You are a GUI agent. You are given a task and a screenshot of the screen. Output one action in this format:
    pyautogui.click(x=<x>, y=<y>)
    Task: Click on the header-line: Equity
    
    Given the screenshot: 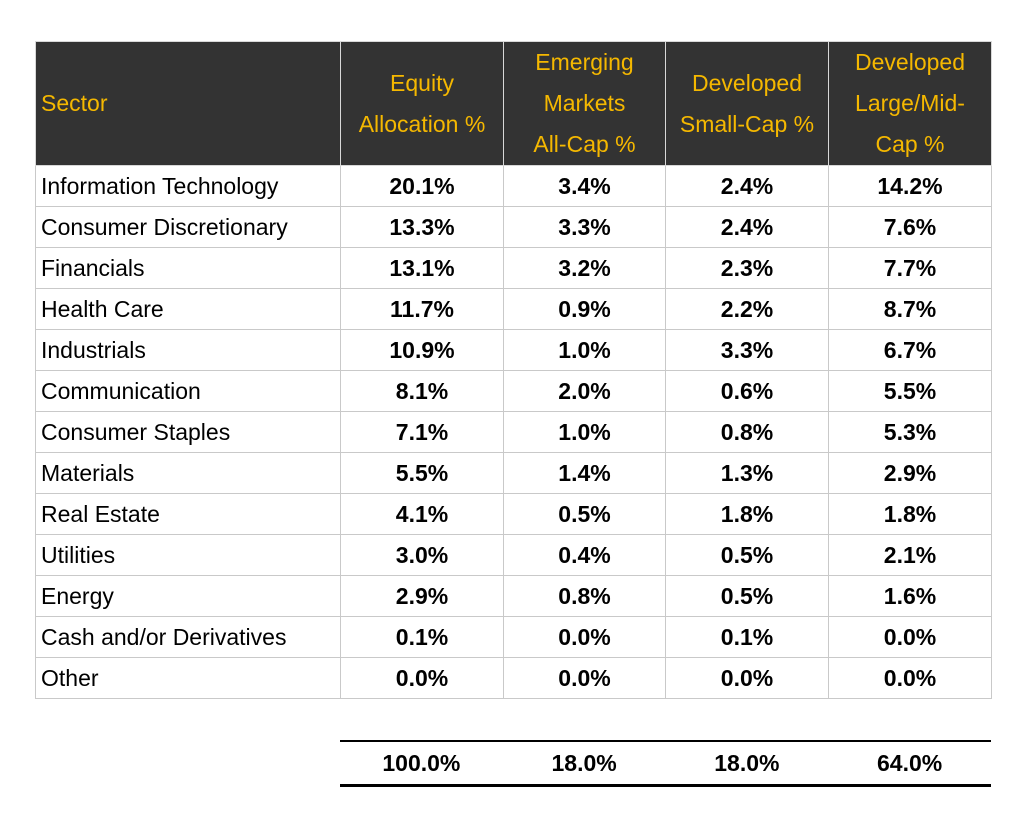 What is the action you would take?
    pyautogui.click(x=422, y=82)
    